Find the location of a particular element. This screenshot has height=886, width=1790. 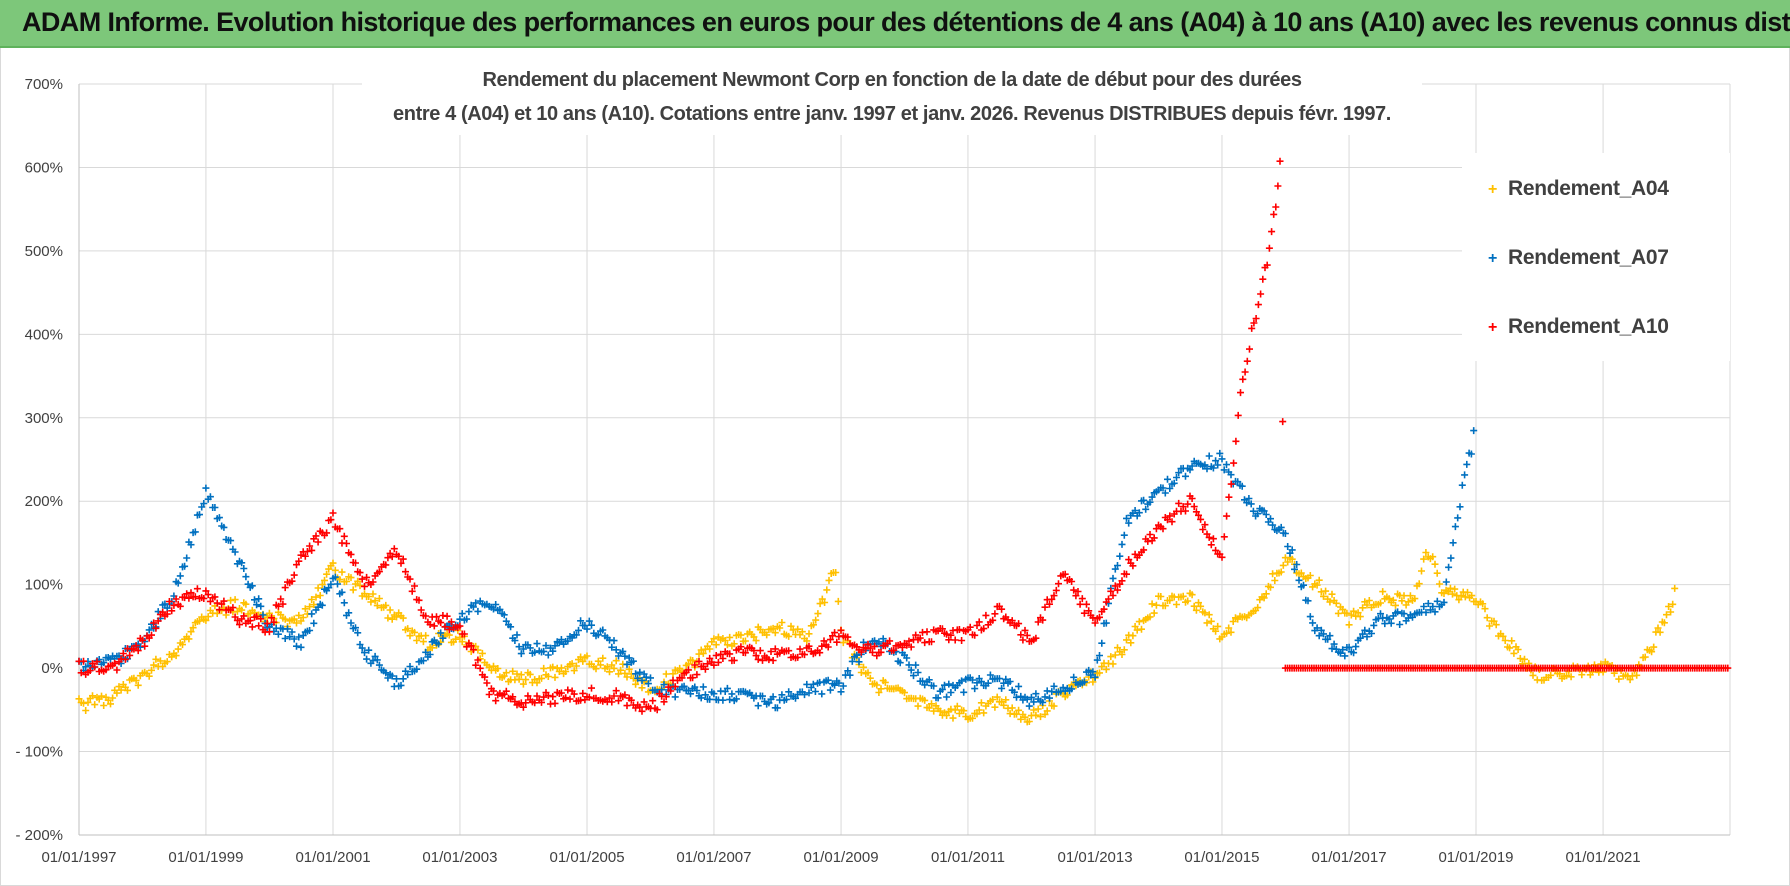

plus-icon: + is located at coordinates (1493, 327).